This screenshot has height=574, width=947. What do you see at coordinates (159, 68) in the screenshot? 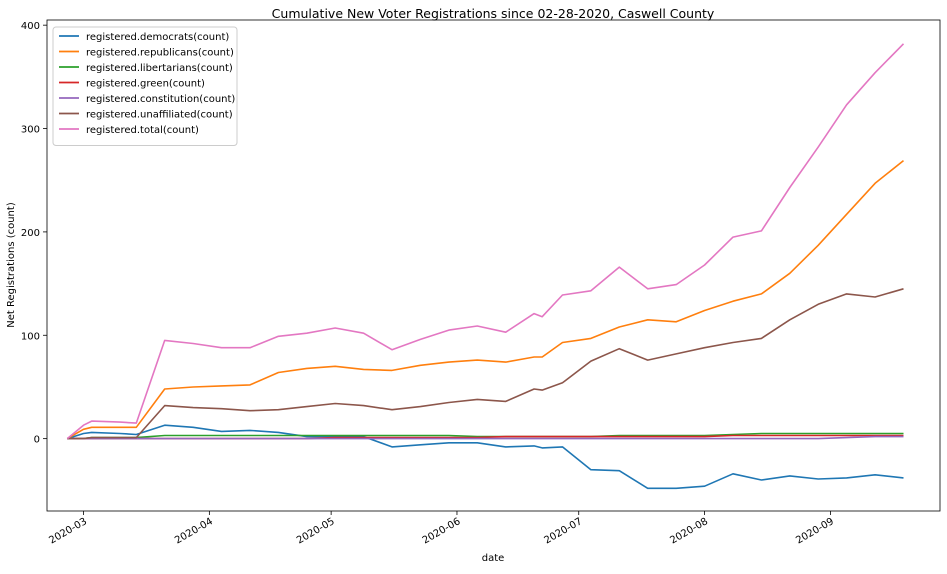
I see `legend-entry: registered.libertarians(count)` at bounding box center [159, 68].